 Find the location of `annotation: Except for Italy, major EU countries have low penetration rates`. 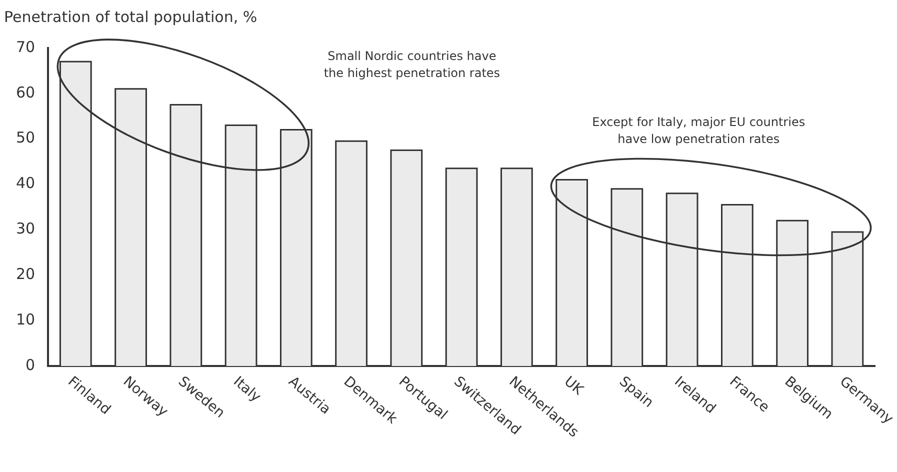

annotation: Except for Italy, major EU countries have low penetration rates is located at coordinates (699, 130).